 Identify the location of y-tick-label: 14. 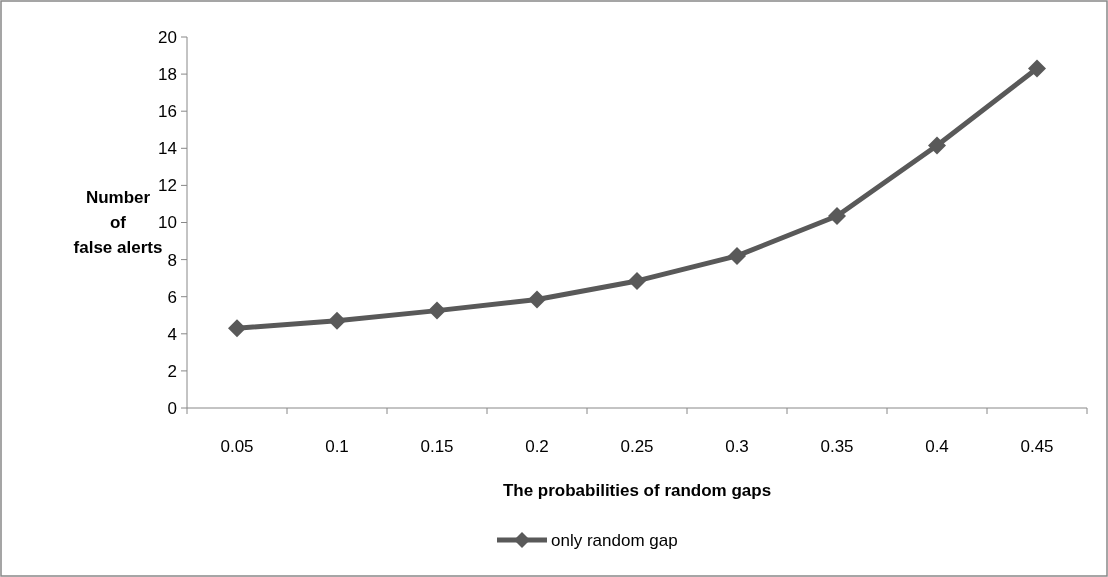
(167, 149).